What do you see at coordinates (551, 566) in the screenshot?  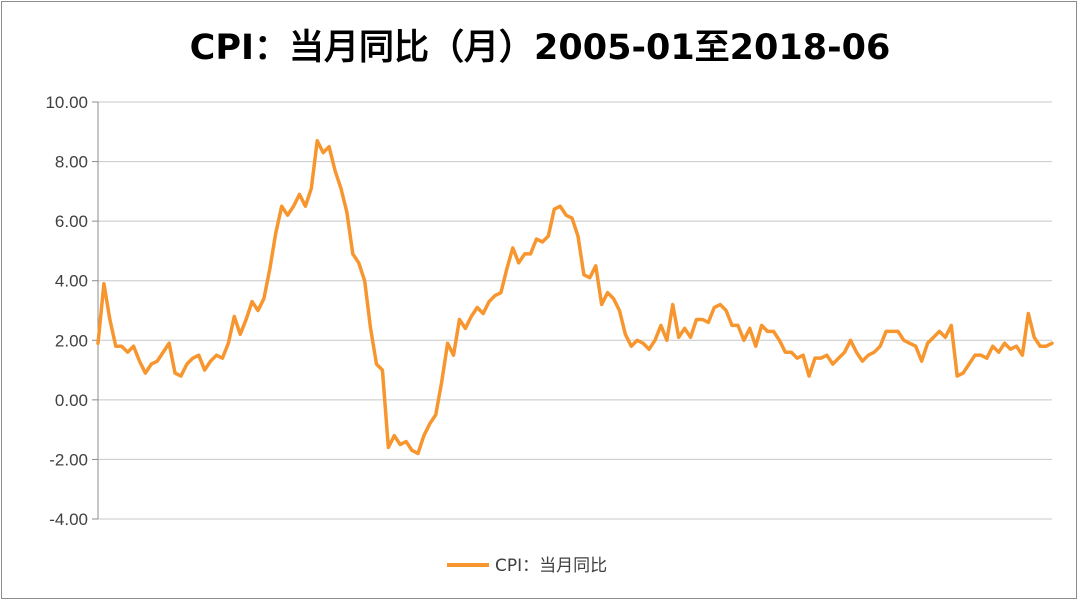 I see `legend-label: CPI：当月同比` at bounding box center [551, 566].